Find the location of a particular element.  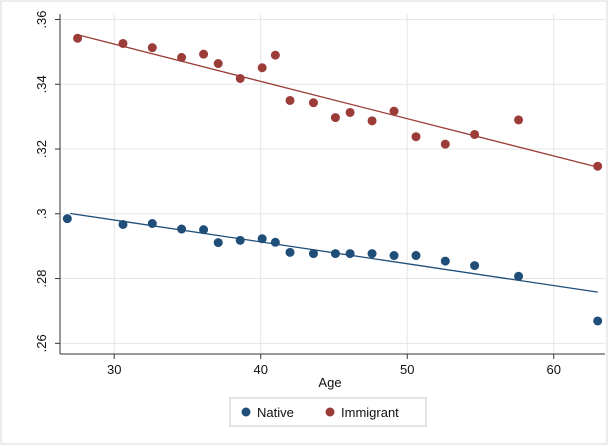

y-tick-label: .34 is located at coordinates (41, 84).